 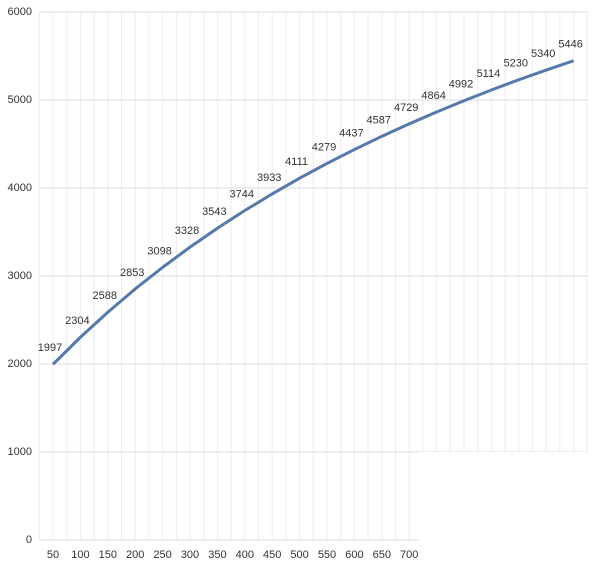 I want to click on x-tick-label: 150, so click(x=108, y=555).